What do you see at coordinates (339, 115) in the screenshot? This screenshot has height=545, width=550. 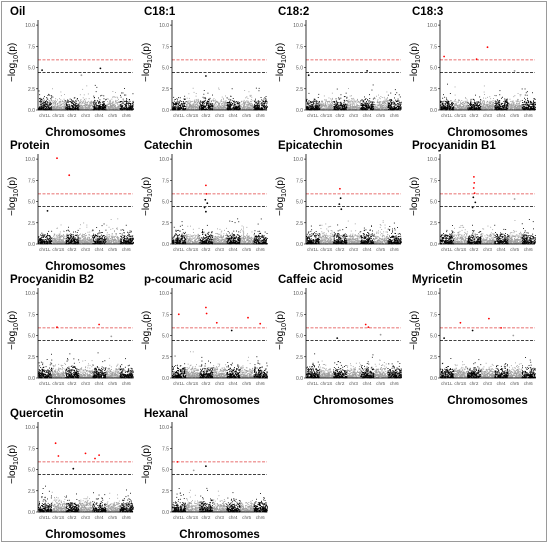 I see `x-tick-label: chr2` at bounding box center [339, 115].